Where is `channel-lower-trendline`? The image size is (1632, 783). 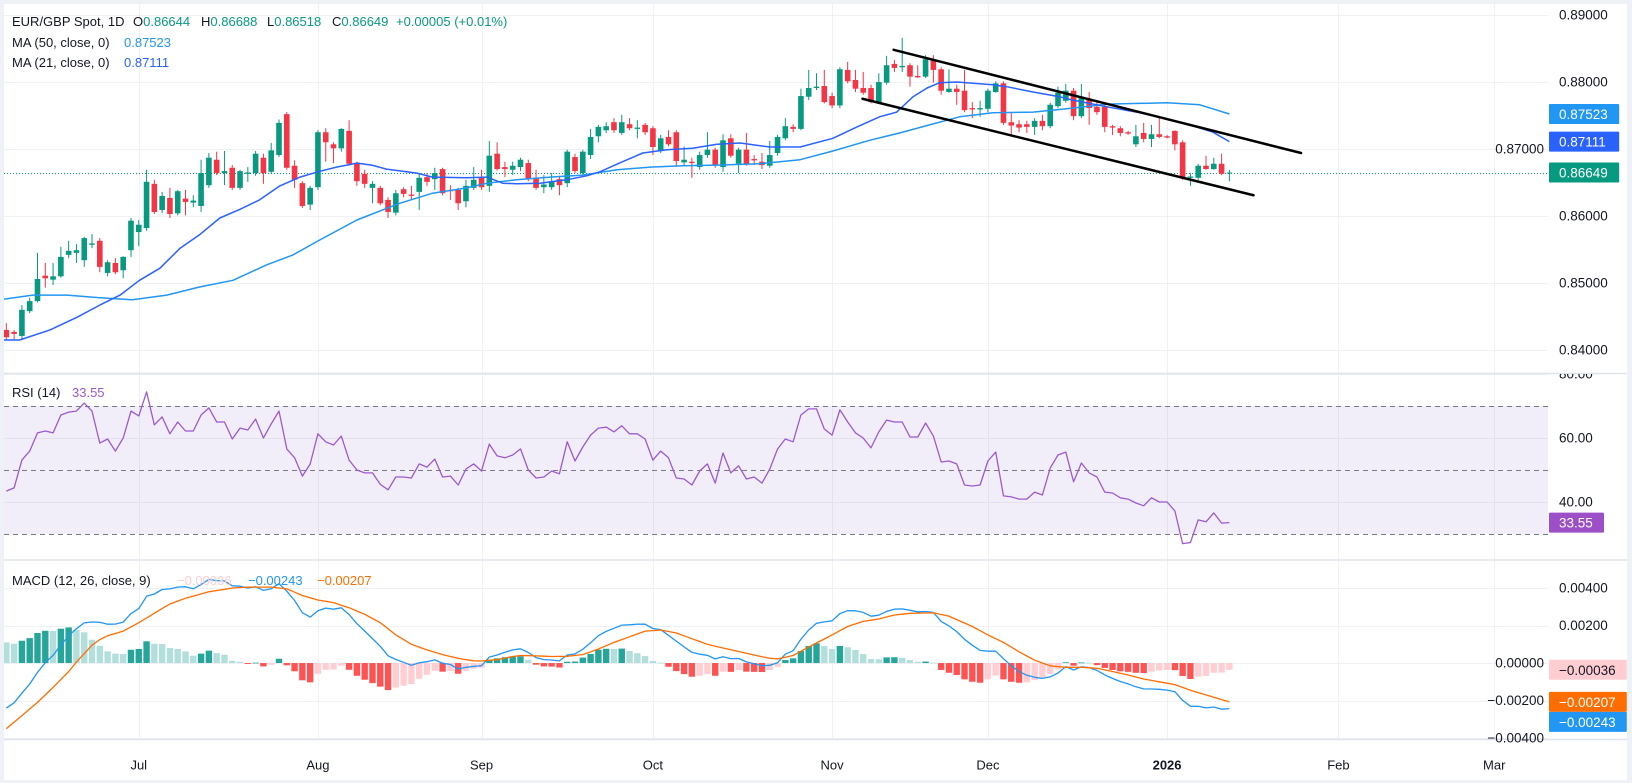
channel-lower-trendline is located at coordinates (1058, 147).